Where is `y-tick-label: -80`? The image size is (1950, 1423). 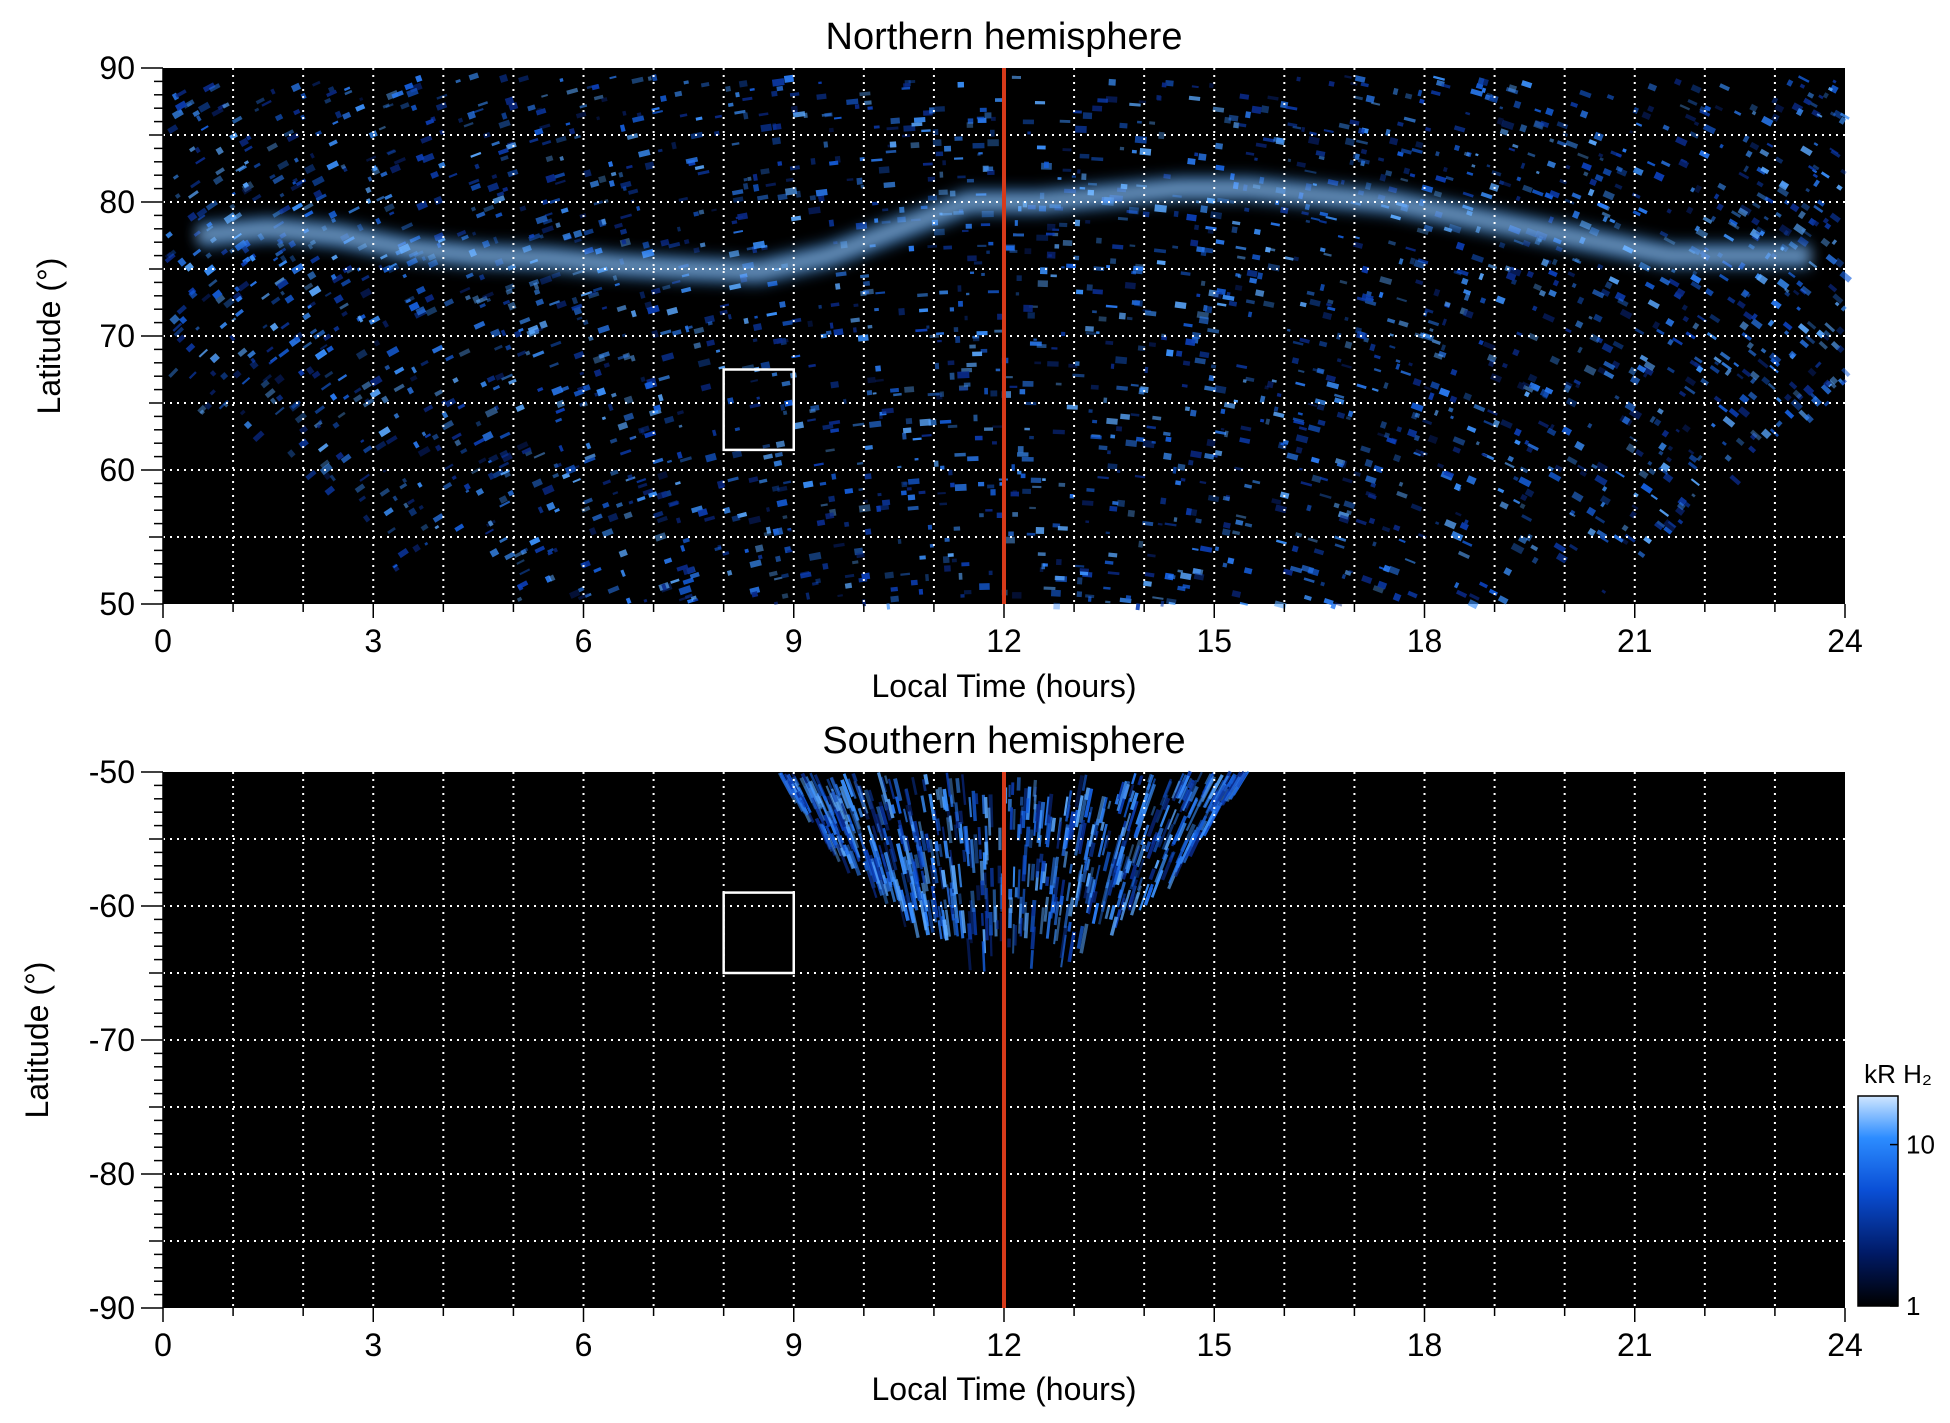 y-tick-label: -80 is located at coordinates (112, 1174).